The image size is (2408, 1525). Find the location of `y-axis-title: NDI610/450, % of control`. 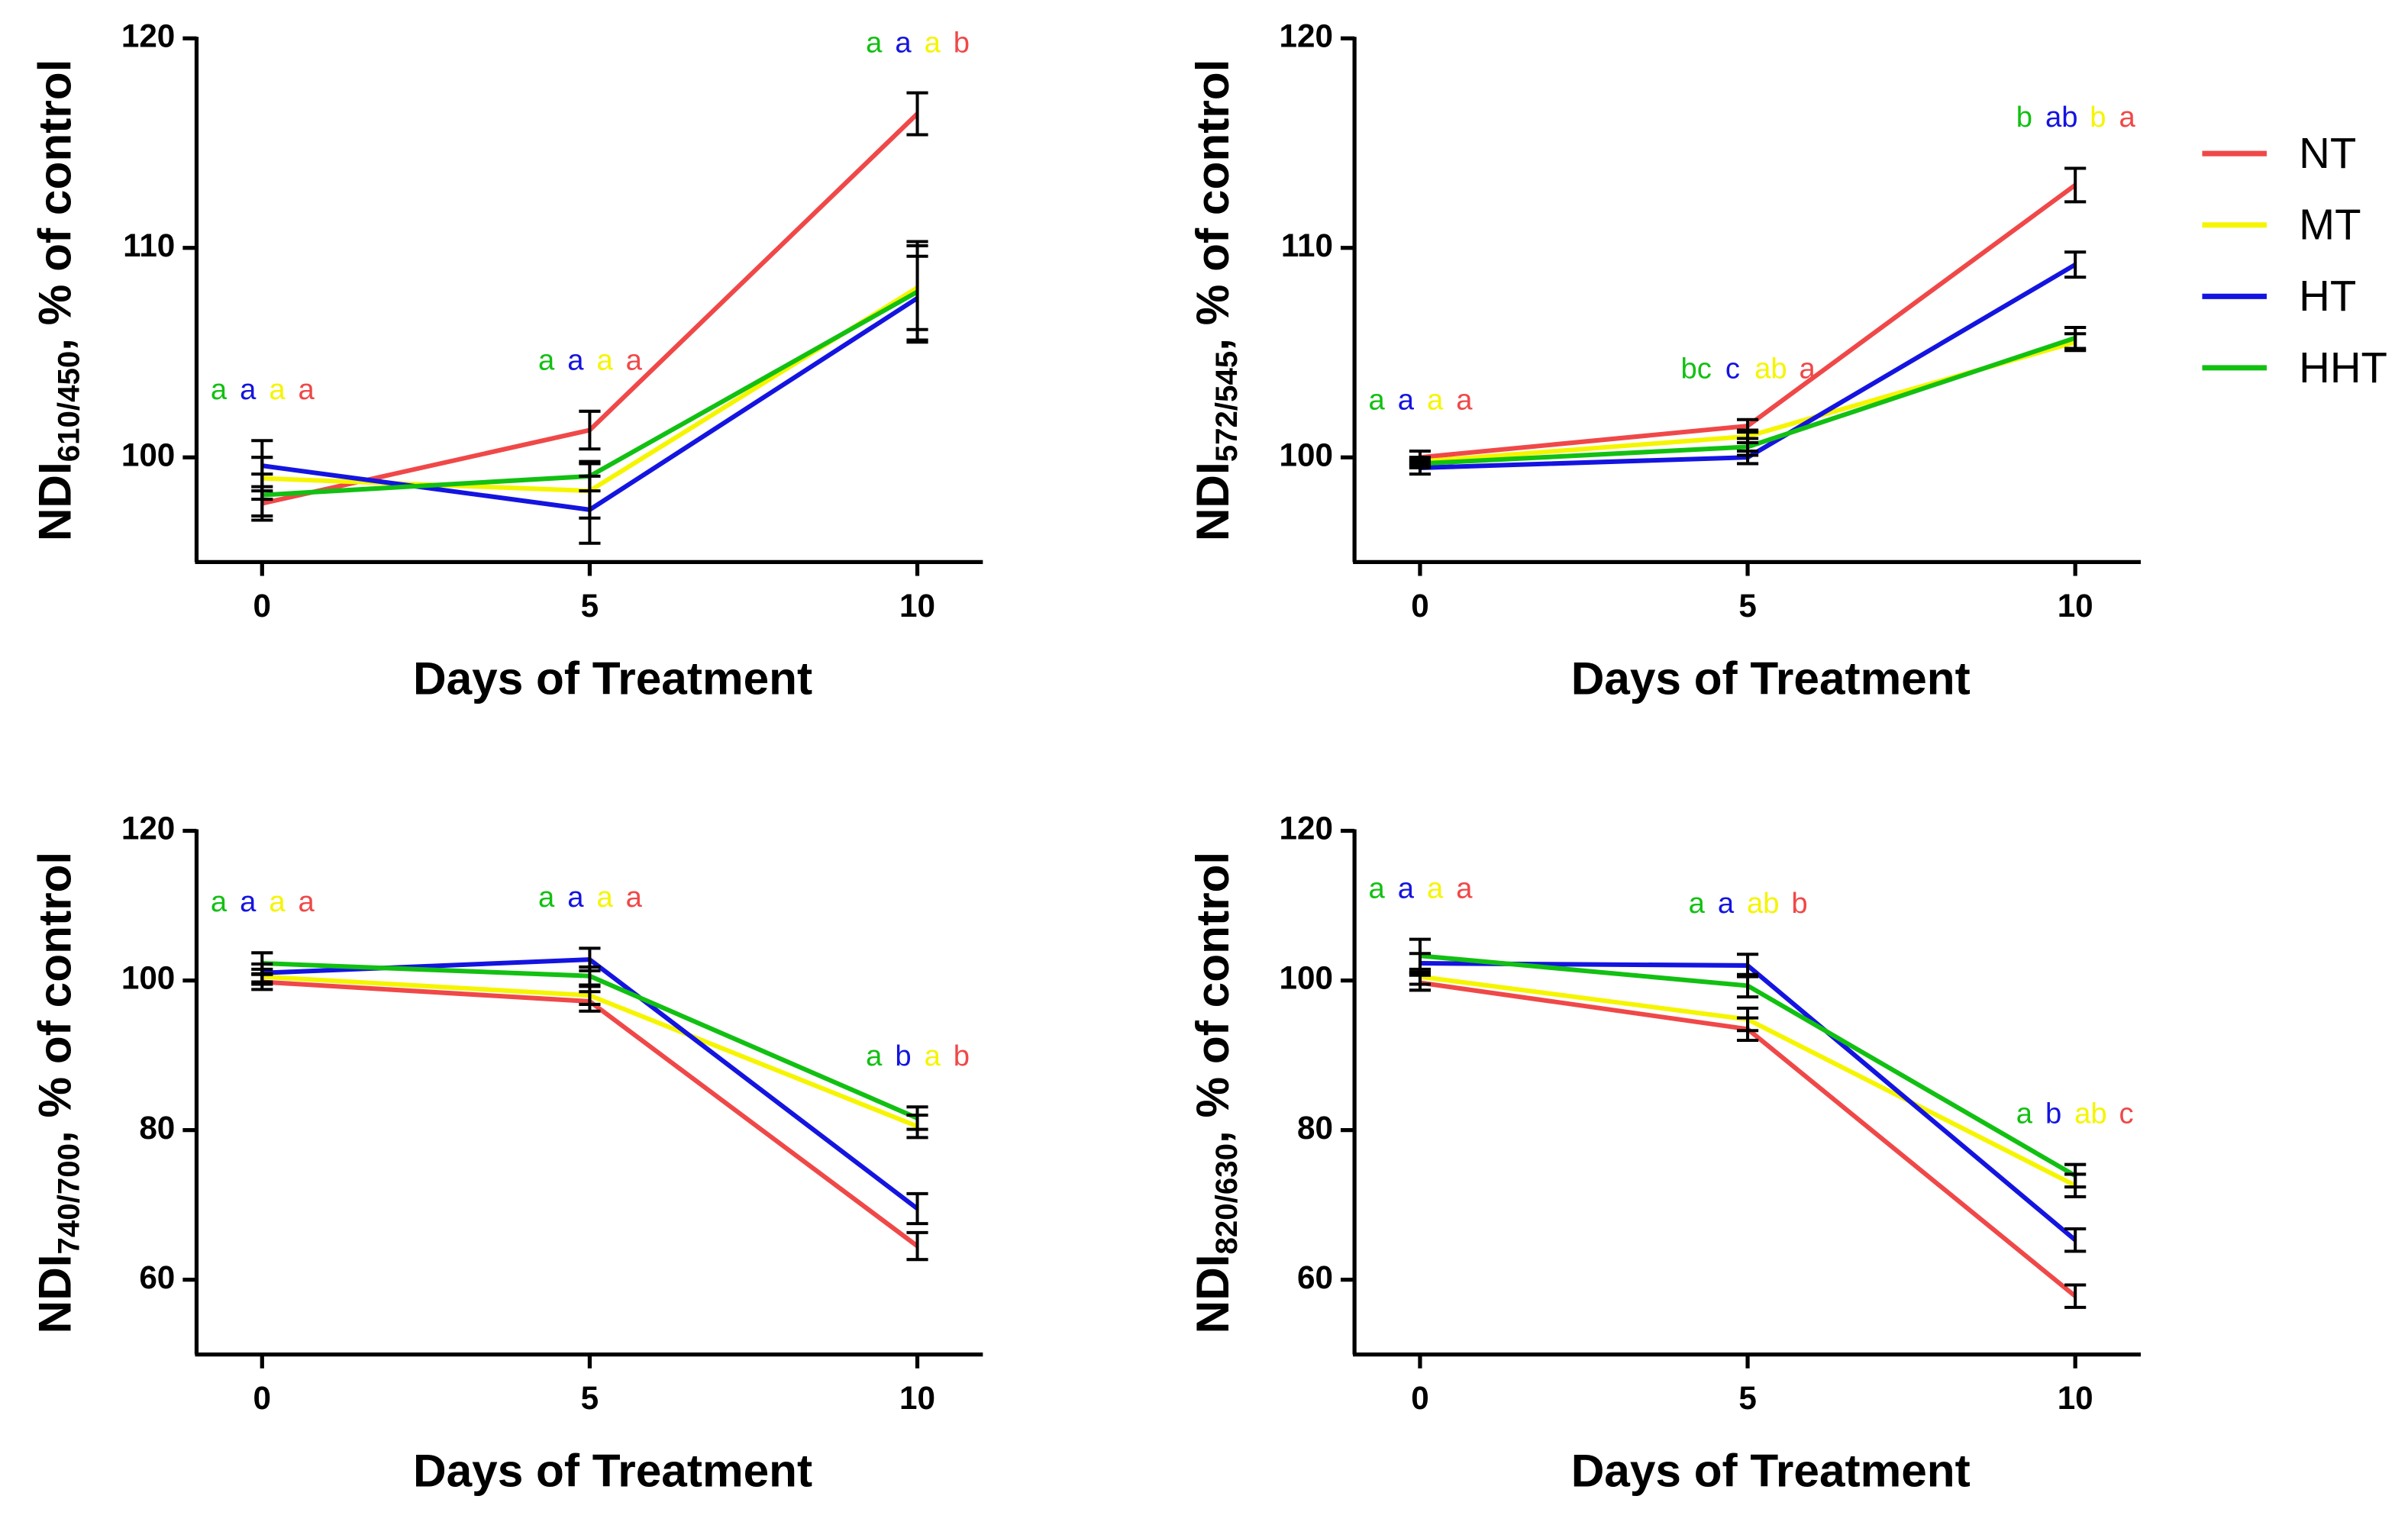

y-axis-title: NDI610/450, % of control is located at coordinates (57, 301).